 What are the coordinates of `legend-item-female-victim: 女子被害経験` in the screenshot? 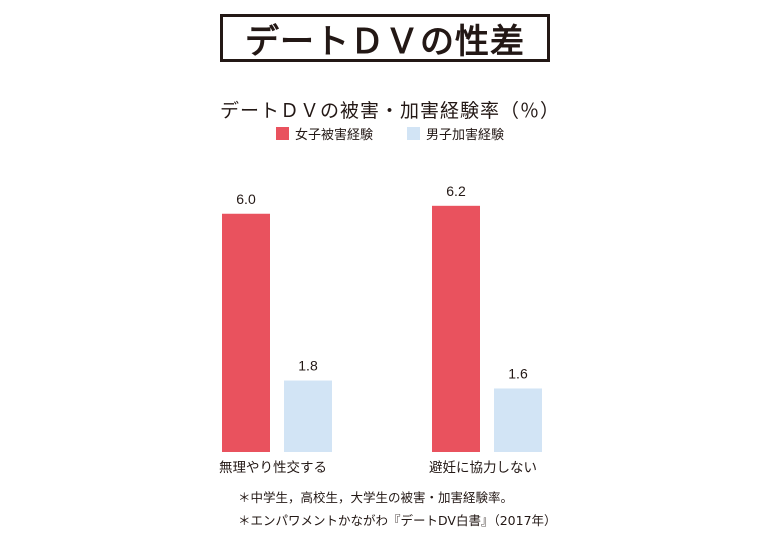 It's located at (324, 133).